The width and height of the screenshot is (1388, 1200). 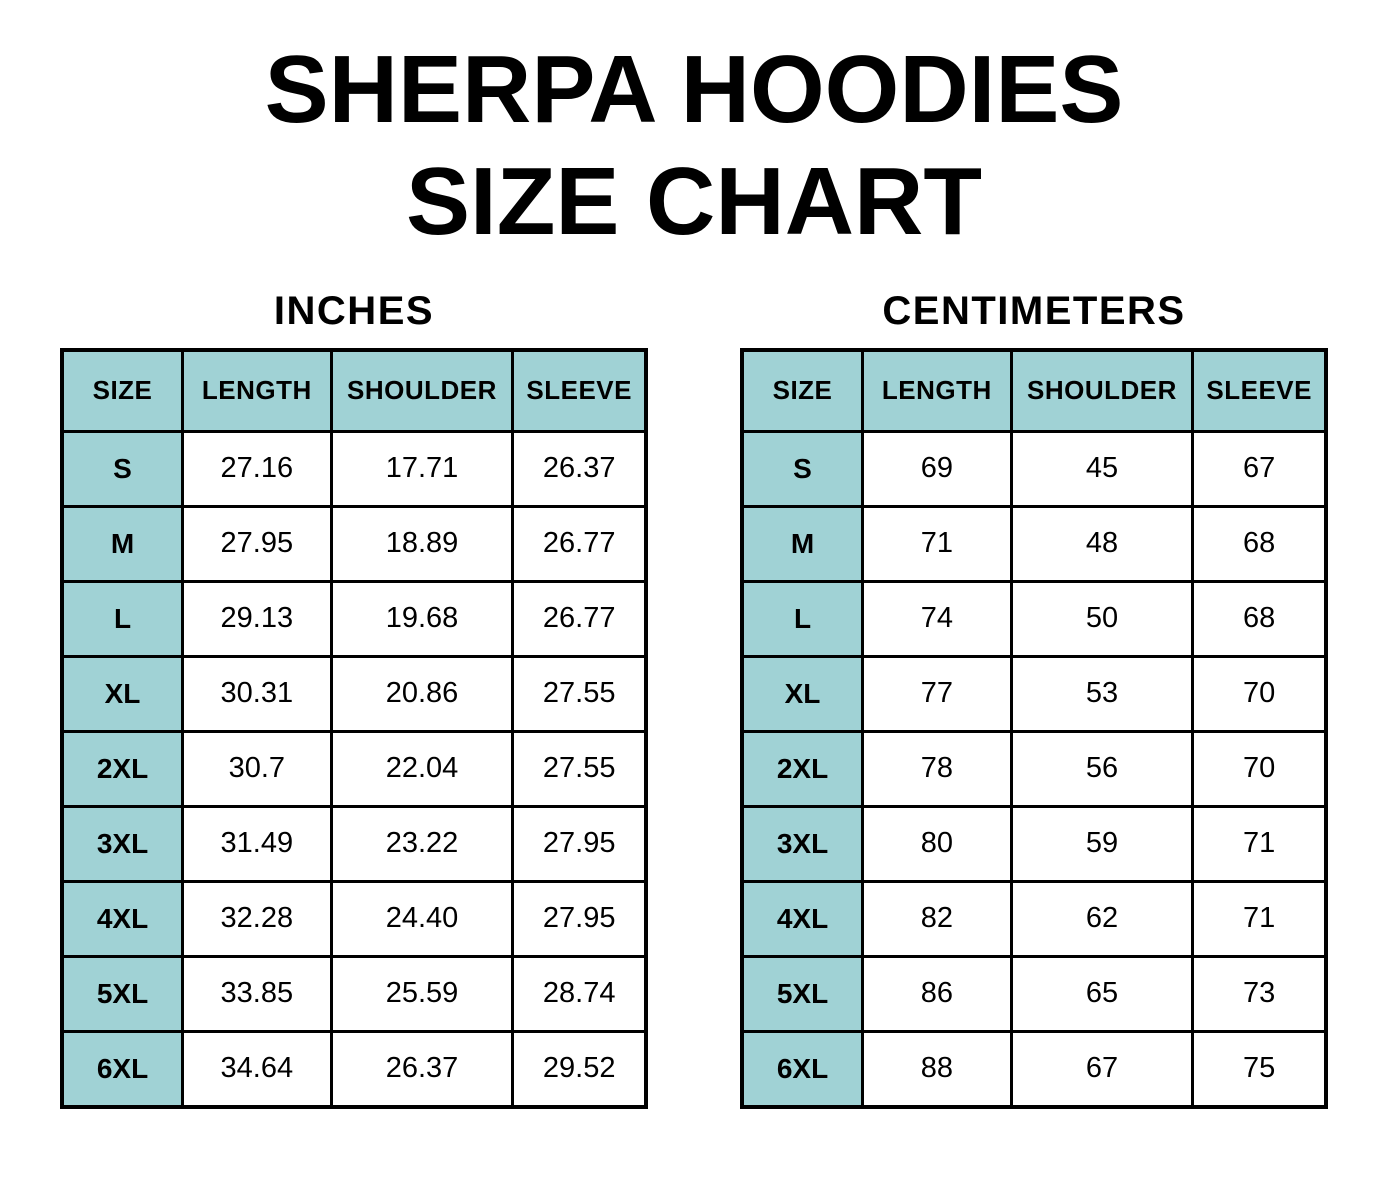 I want to click on table-row: 4XL 32.28 24.40 27.95, so click(x=354, y=918).